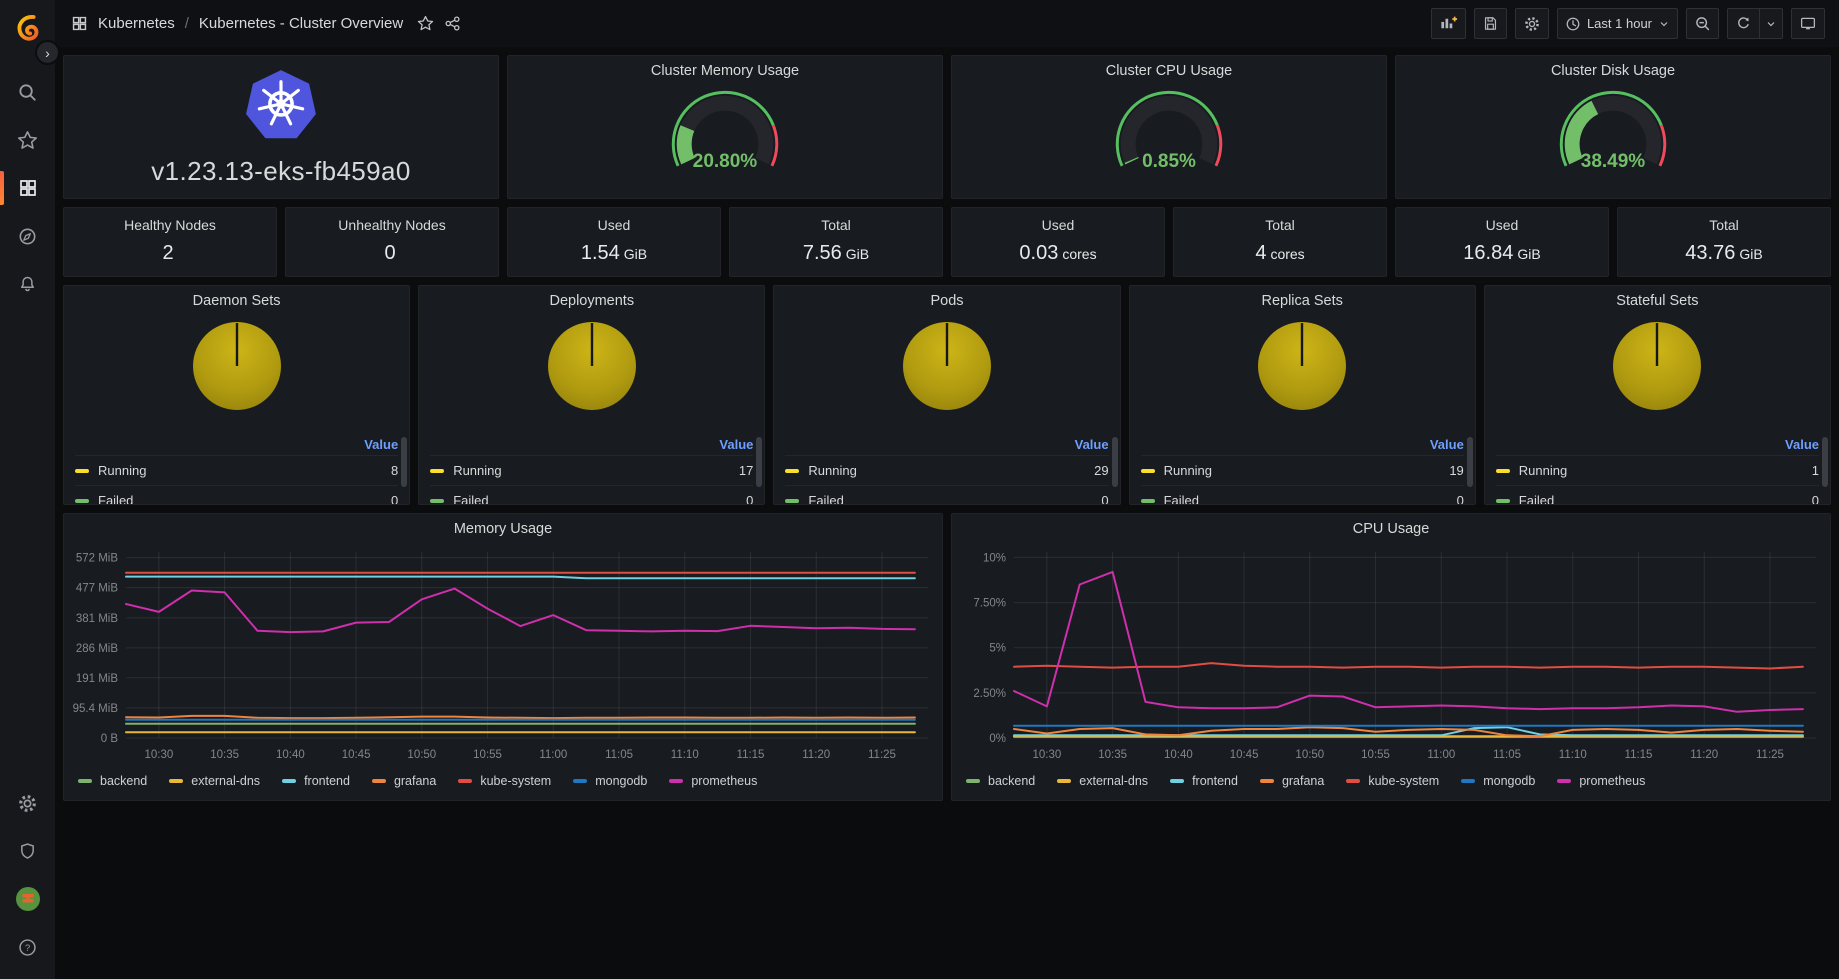 The width and height of the screenshot is (1839, 979). I want to click on stat-value: 7.56 GiB, so click(836, 253).